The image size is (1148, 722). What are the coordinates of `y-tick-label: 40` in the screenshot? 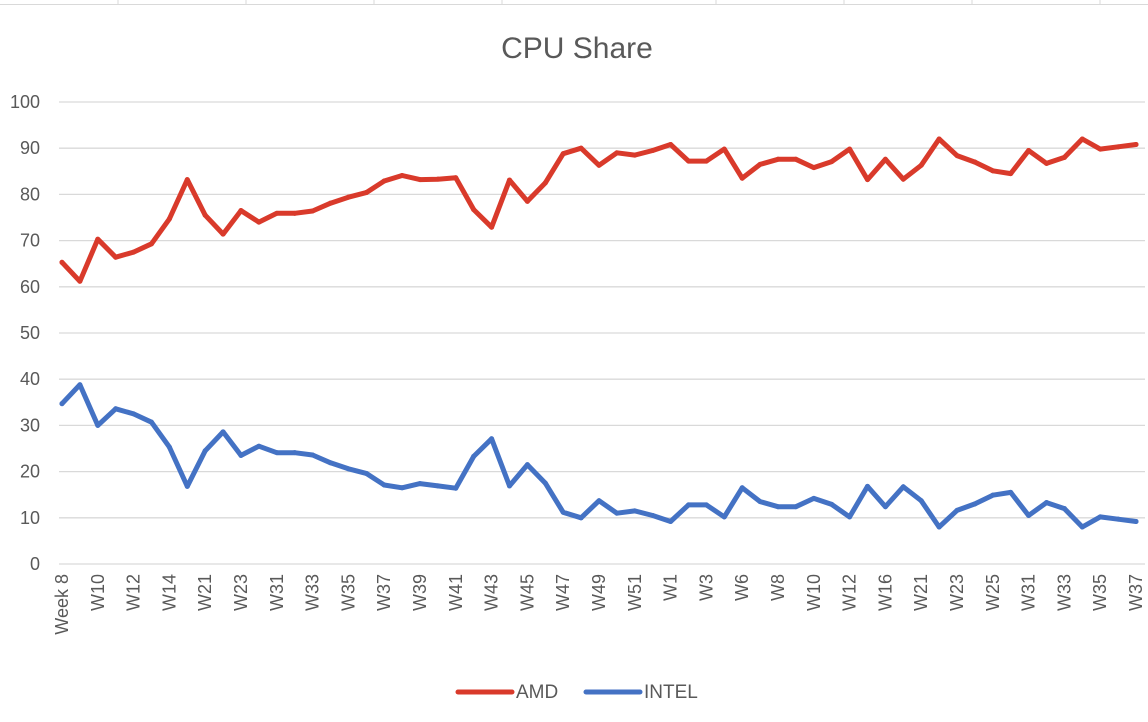 It's located at (30, 379).